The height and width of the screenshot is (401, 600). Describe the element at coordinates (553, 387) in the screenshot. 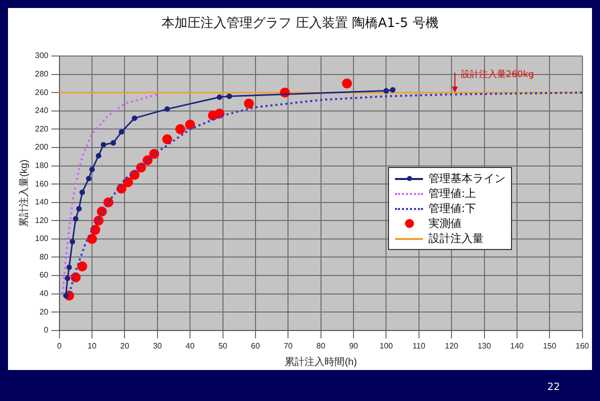

I see `text: 22` at that location.